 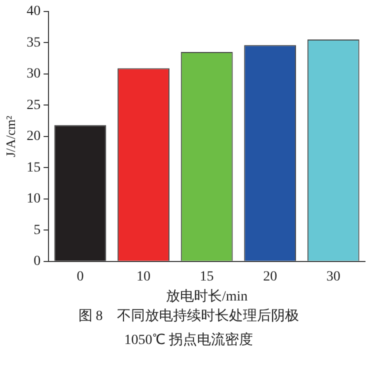 What do you see at coordinates (33, 105) in the screenshot?
I see `y-tick-label: 25` at bounding box center [33, 105].